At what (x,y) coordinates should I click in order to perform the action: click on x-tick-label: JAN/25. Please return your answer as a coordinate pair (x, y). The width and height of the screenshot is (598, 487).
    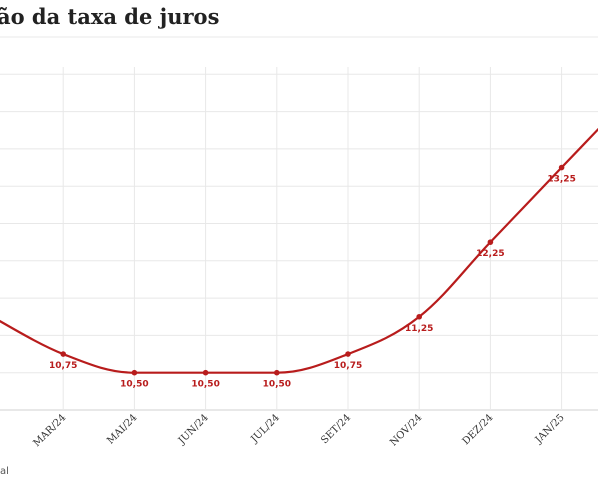
    Looking at the image, I should click on (550, 429).